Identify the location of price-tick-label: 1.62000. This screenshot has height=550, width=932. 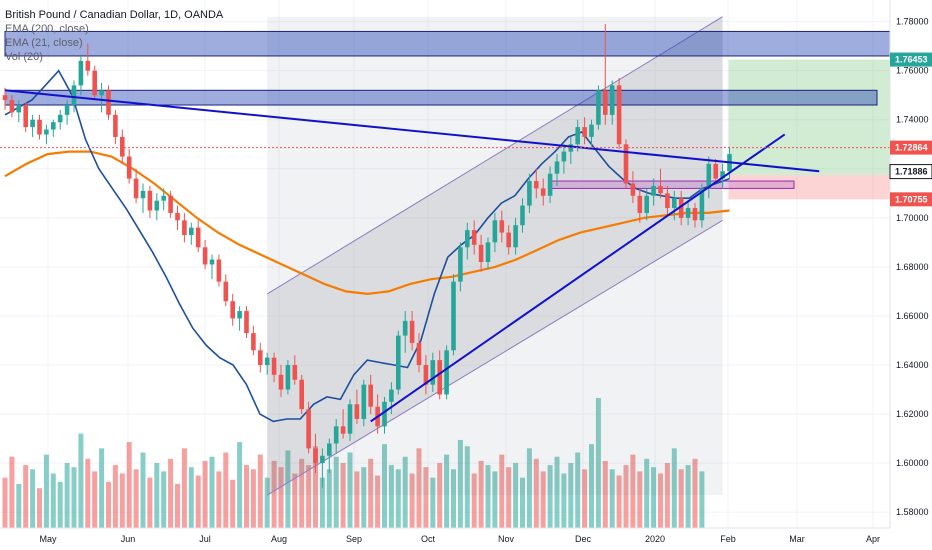
(912, 414).